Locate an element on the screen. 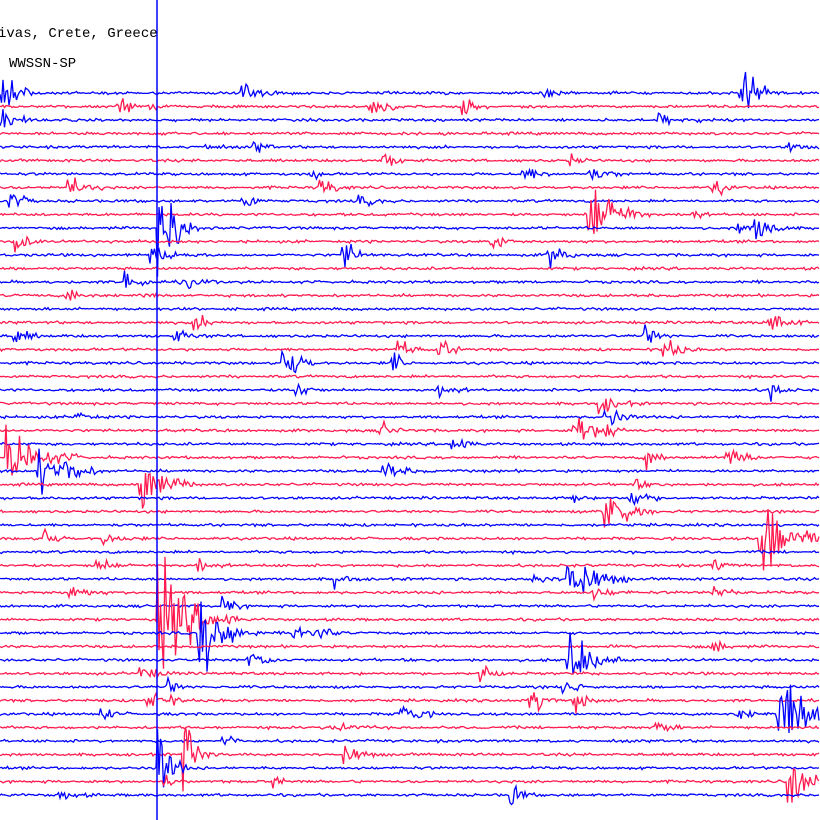 The image size is (820, 820). instrument-label: WWSSN-SP is located at coordinates (42, 64).